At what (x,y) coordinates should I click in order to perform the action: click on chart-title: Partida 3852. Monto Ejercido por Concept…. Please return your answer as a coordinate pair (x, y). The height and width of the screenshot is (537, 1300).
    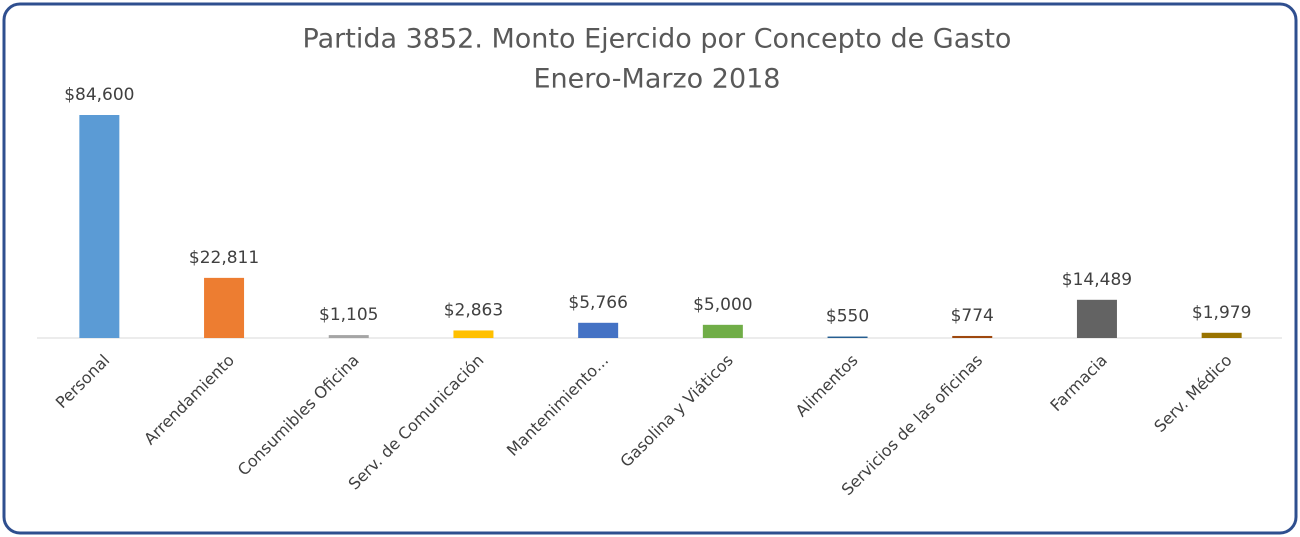
    Looking at the image, I should click on (657, 39).